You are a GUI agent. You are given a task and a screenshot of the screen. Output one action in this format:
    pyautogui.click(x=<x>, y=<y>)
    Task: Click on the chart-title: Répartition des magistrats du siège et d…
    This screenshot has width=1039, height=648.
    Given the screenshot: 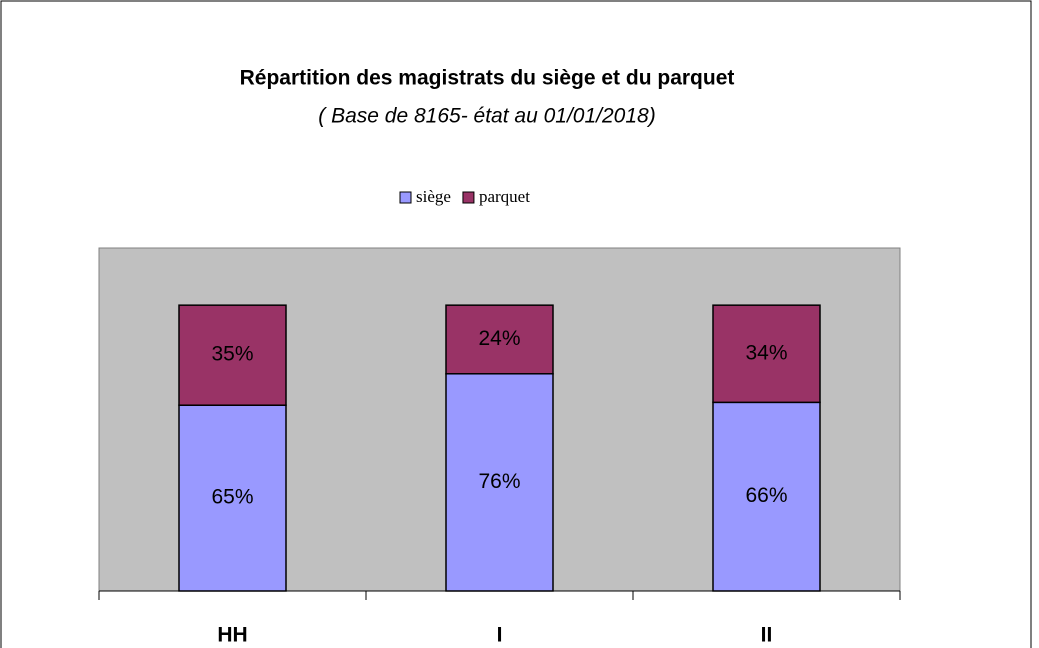 What is the action you would take?
    pyautogui.click(x=487, y=78)
    